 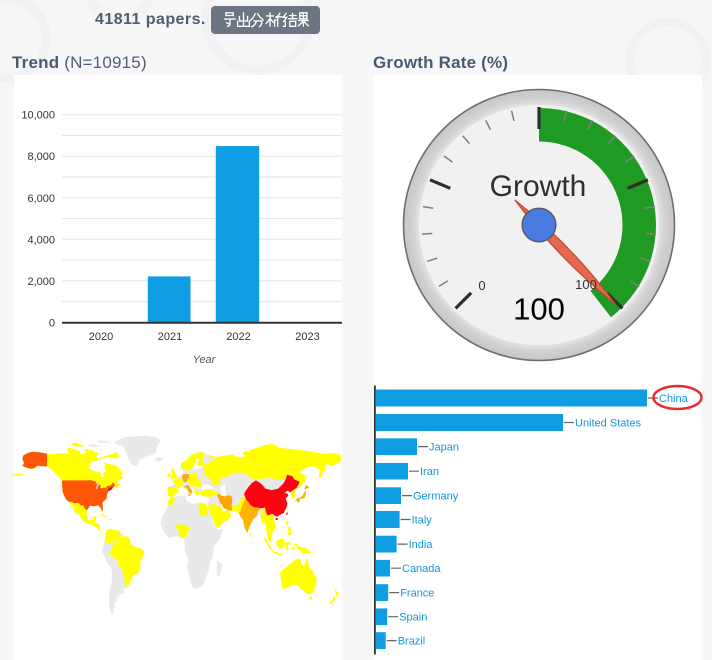 What do you see at coordinates (307, 337) in the screenshot?
I see `svg-text: 2023` at bounding box center [307, 337].